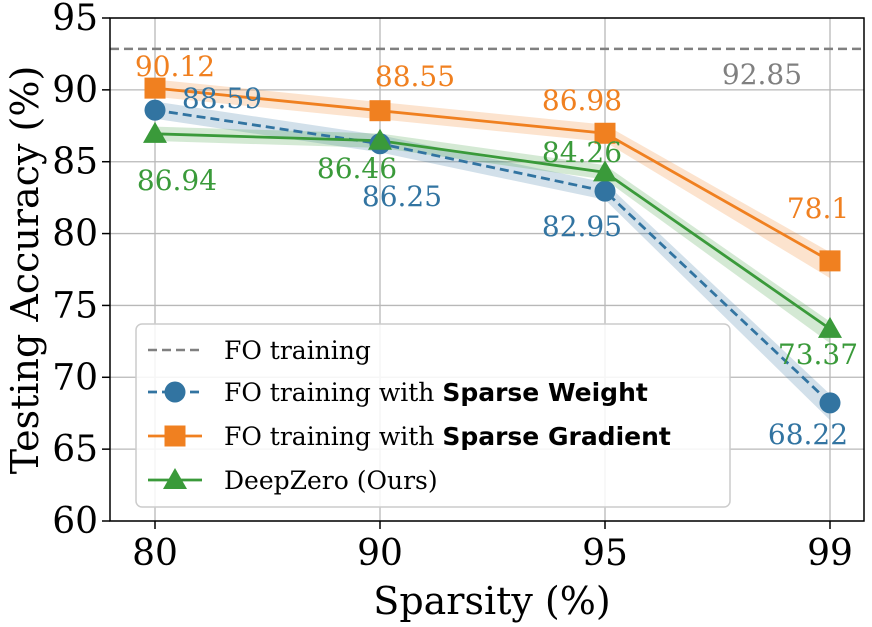 The image size is (872, 627). Describe the element at coordinates (175, 66) in the screenshot. I see `data-label-s1-p0: 90.12` at that location.